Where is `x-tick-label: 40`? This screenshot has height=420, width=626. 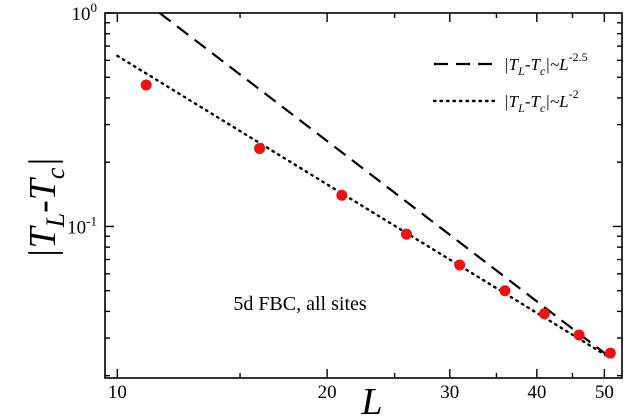
x-tick-label: 40 is located at coordinates (536, 392).